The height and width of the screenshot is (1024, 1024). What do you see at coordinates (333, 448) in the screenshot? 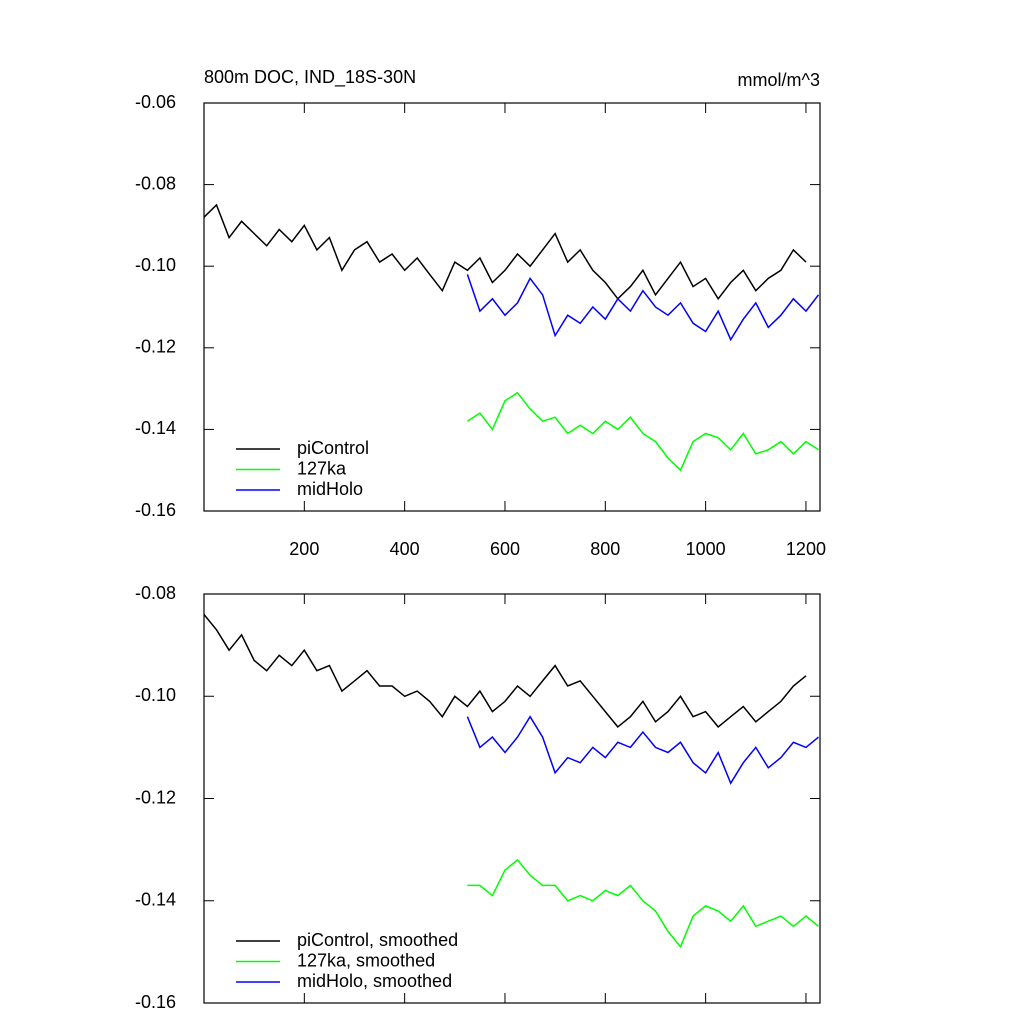
I see `legend-label: piControl` at bounding box center [333, 448].